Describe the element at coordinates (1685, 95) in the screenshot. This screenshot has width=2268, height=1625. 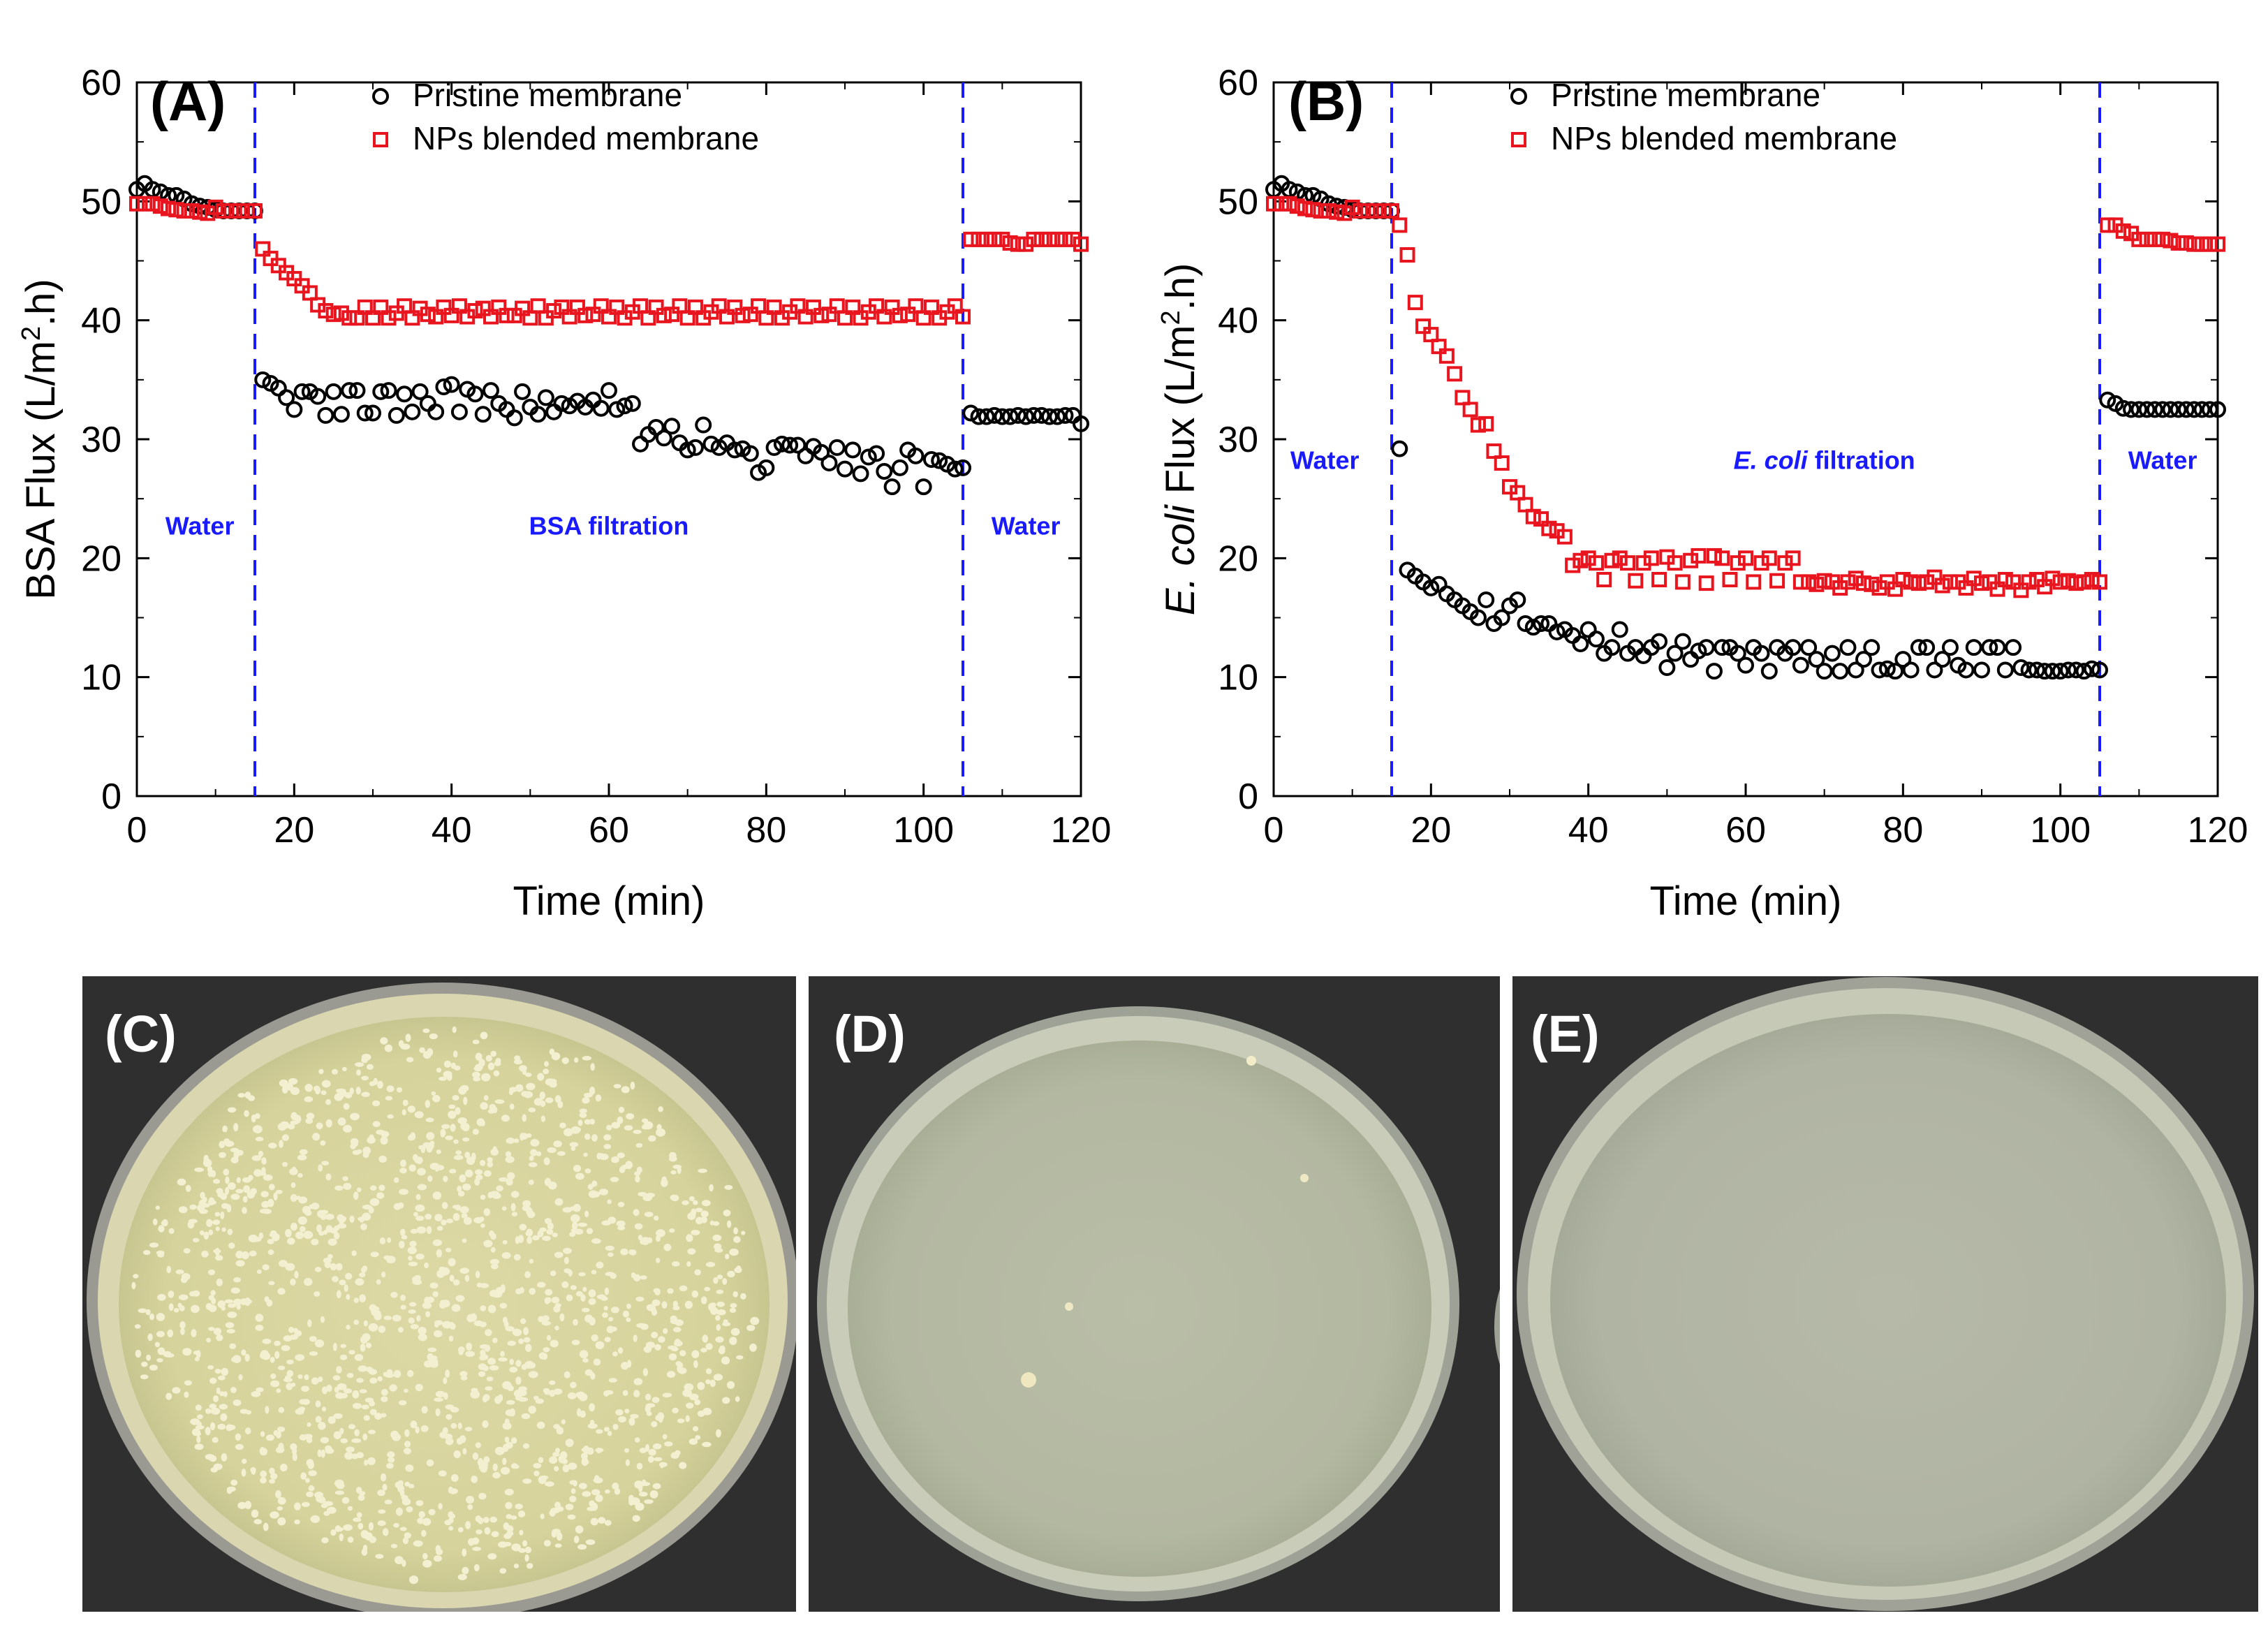
I see `legend-label: Pristine membrane` at that location.